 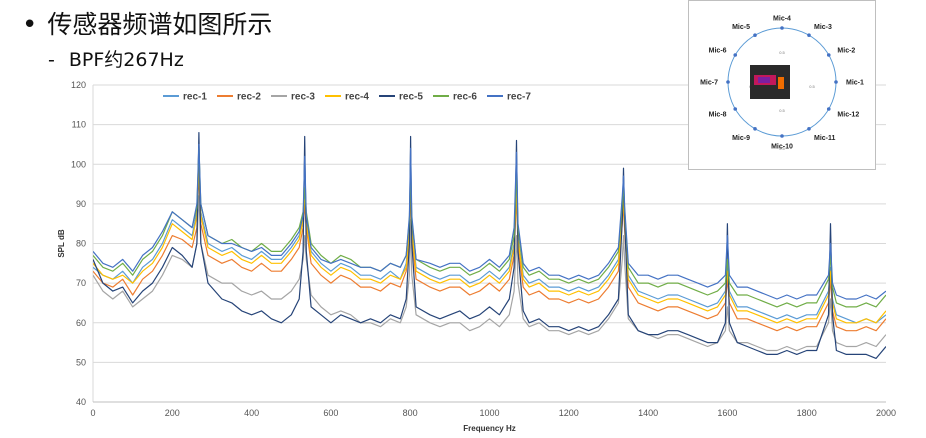 I want to click on chart-legend: rec-1 rec-2 rec-3 rec-4 rec-5 rec-6 rec-7, so click(x=347, y=97).